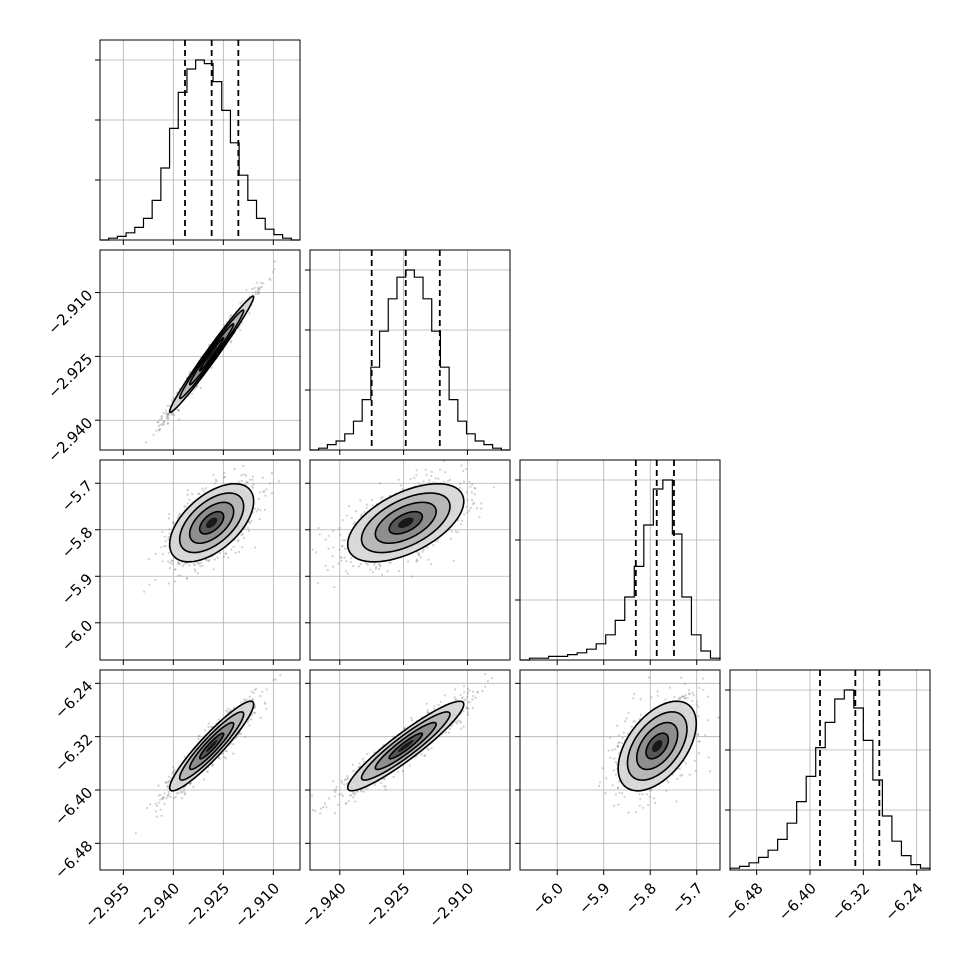 The height and width of the screenshot is (970, 970). I want to click on y-tick-label: −5.7, so click(77, 496).